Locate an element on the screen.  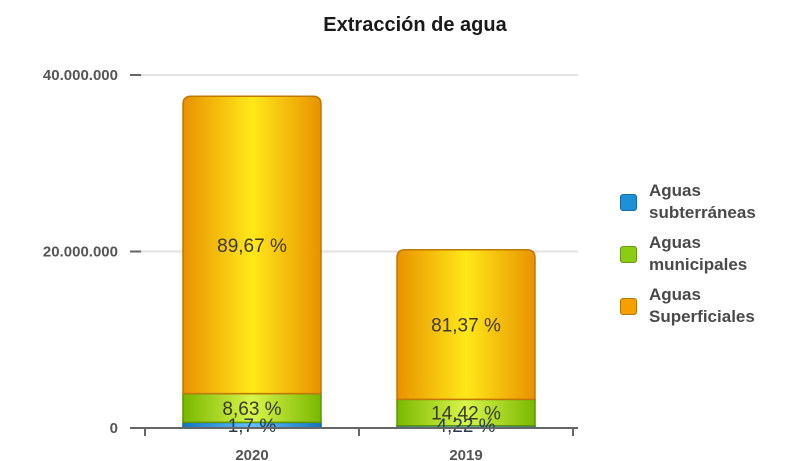
y-tick-label: 20.000.000 is located at coordinates (80, 252).